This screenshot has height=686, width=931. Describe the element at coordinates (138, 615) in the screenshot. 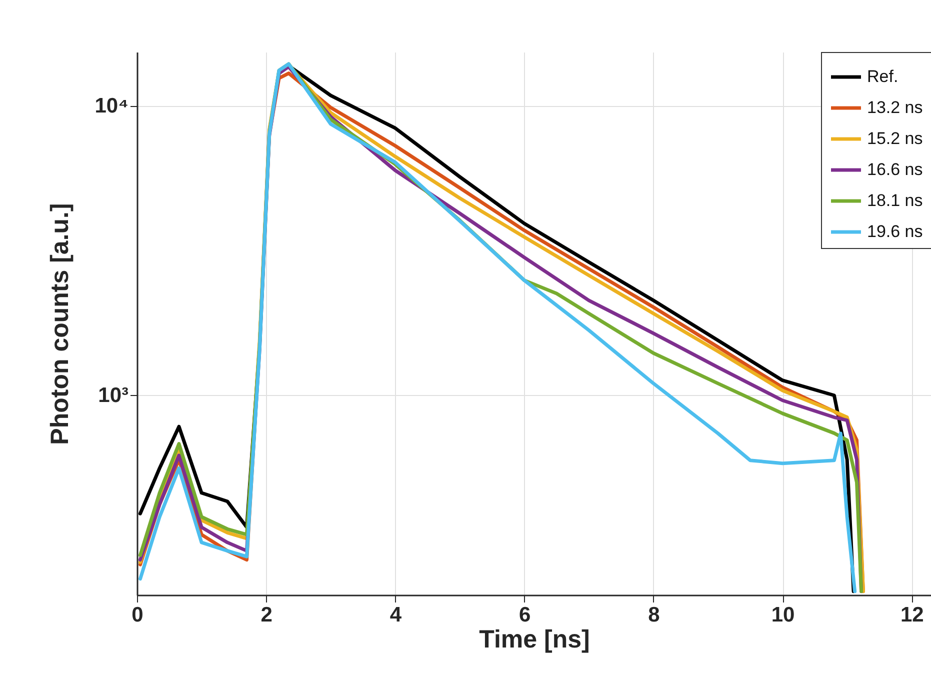

I see `x-tick-label: 0` at that location.